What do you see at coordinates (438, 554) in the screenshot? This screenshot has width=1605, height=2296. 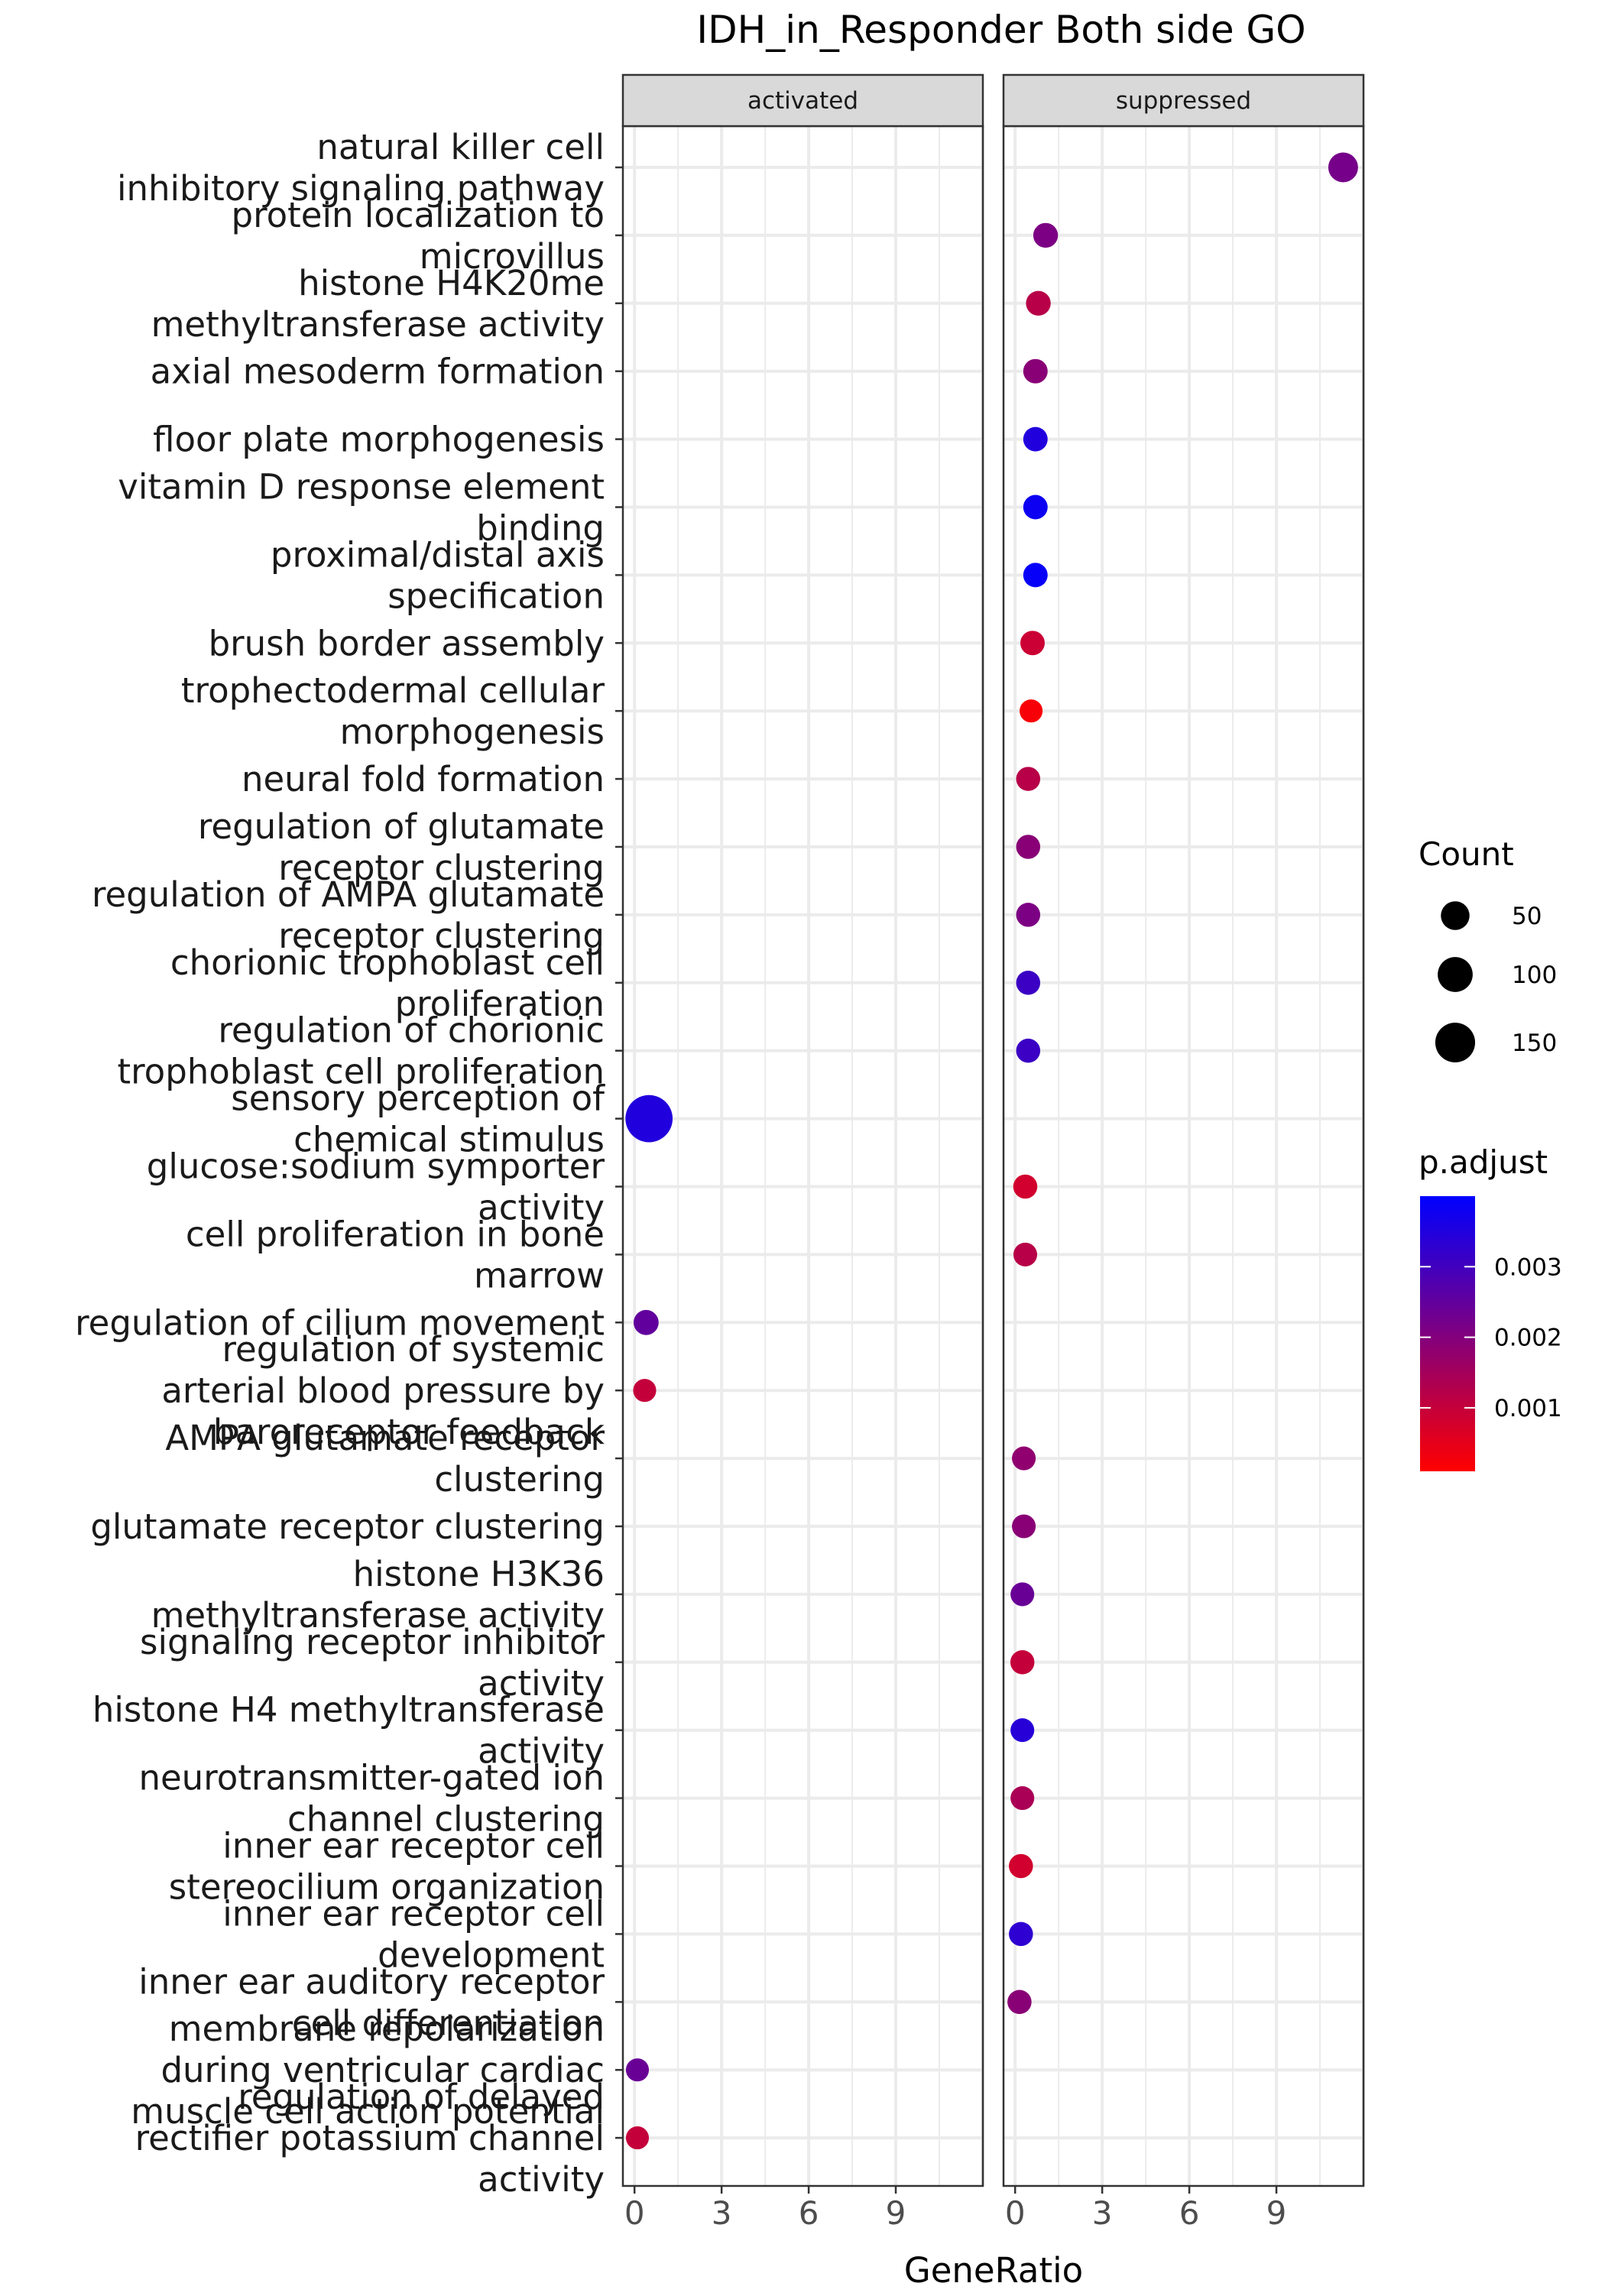 I see `category-label: proximal/distal axis` at bounding box center [438, 554].